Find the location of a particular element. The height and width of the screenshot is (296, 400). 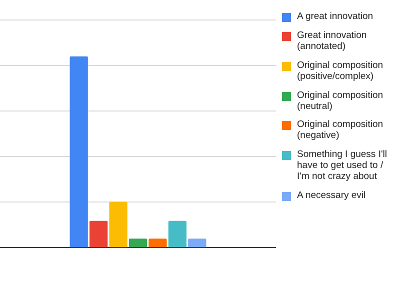

legend-label: Great innovation (annotated) is located at coordinates (332, 41).